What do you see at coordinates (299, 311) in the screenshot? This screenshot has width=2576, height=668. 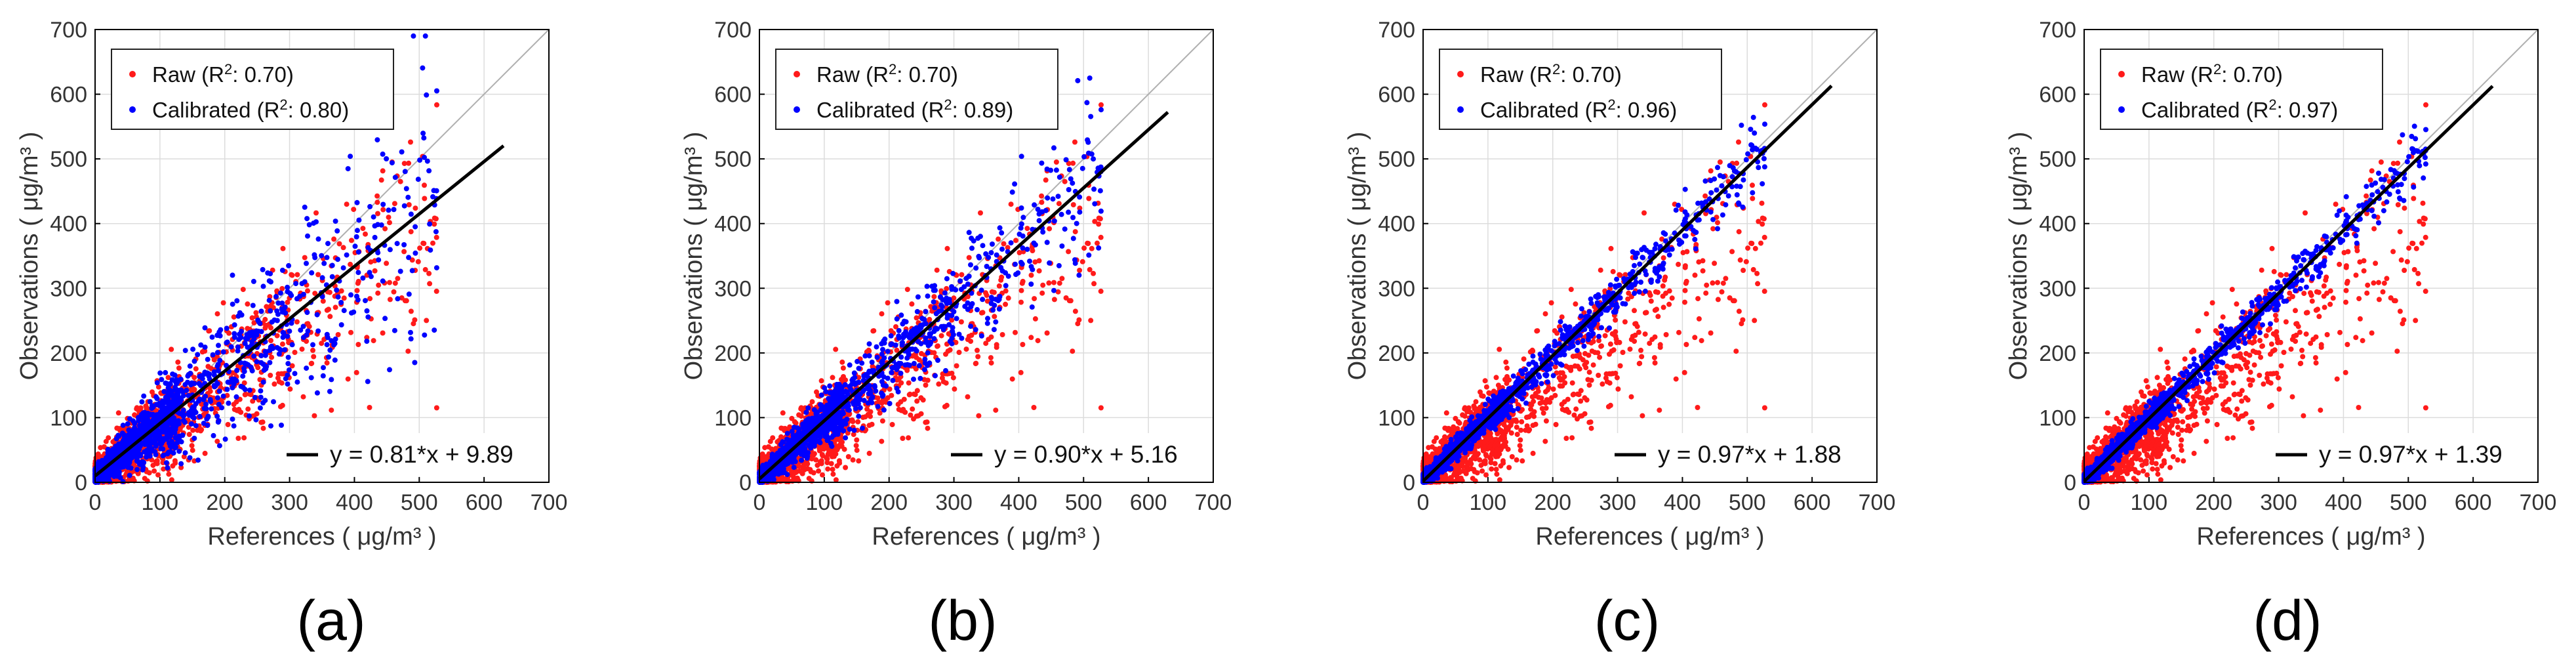 I see `fit-line` at bounding box center [299, 311].